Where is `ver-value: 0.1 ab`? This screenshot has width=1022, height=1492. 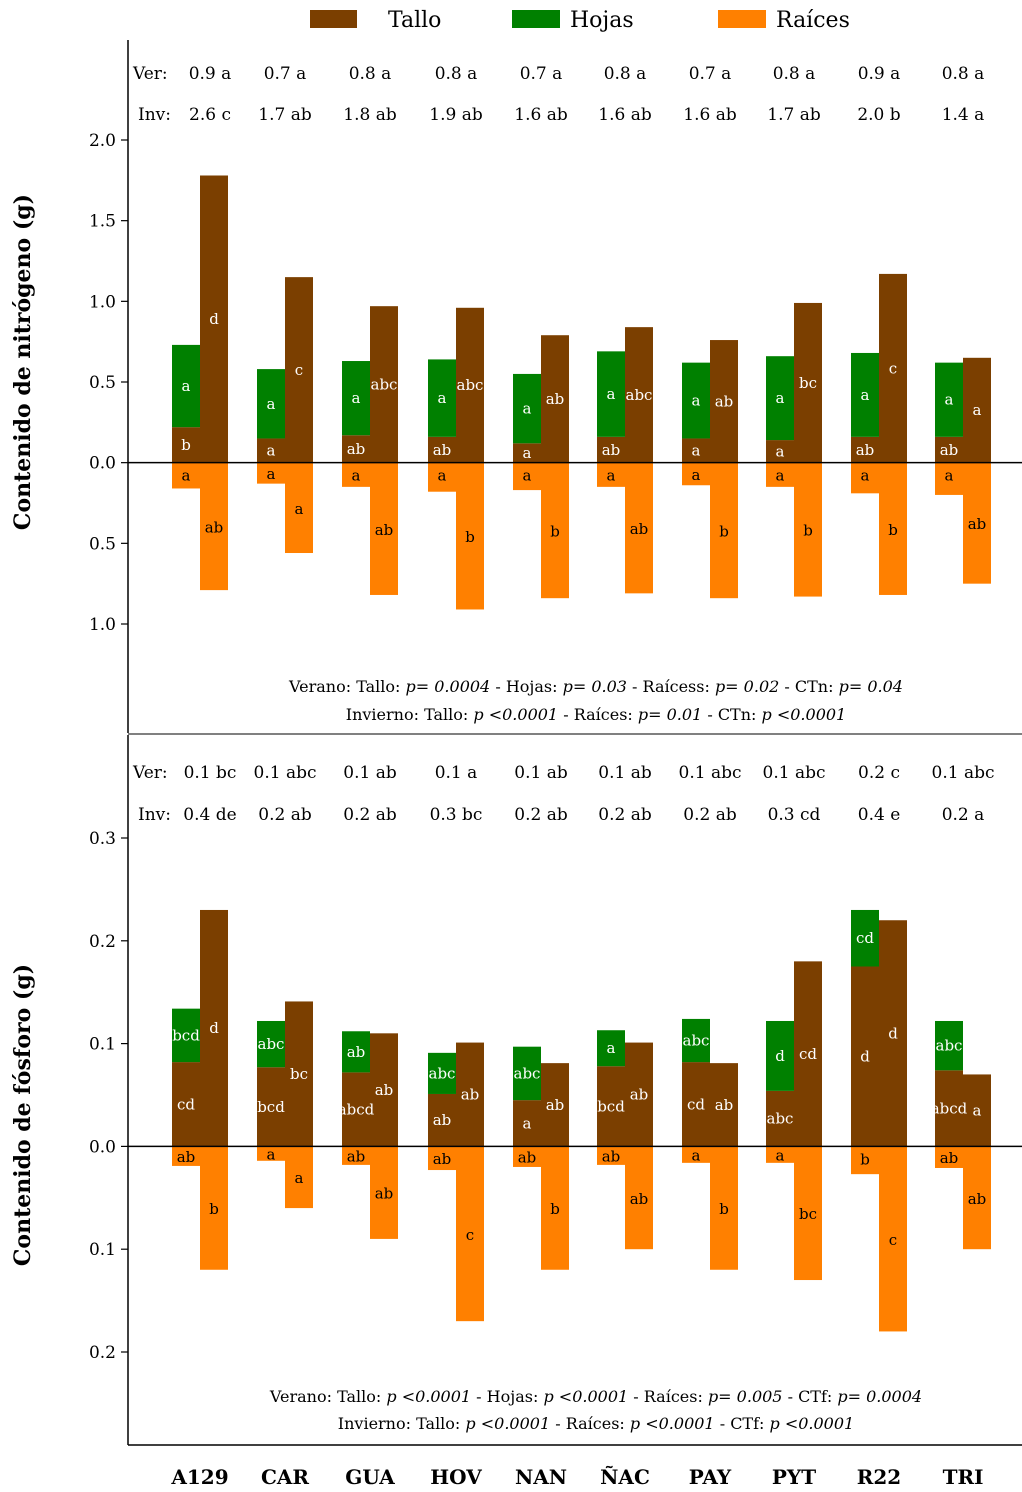
ver-value: 0.1 ab is located at coordinates (625, 773).